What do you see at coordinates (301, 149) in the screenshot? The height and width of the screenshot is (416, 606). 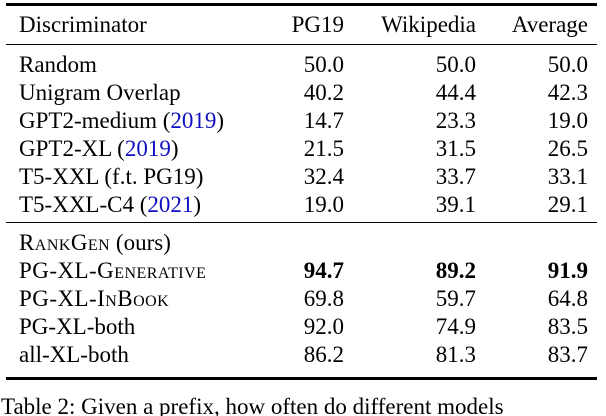 I see `table-row-gpt2-xl-2019: GPT2-XL (2019) 21.5 31.5 26.5` at bounding box center [301, 149].